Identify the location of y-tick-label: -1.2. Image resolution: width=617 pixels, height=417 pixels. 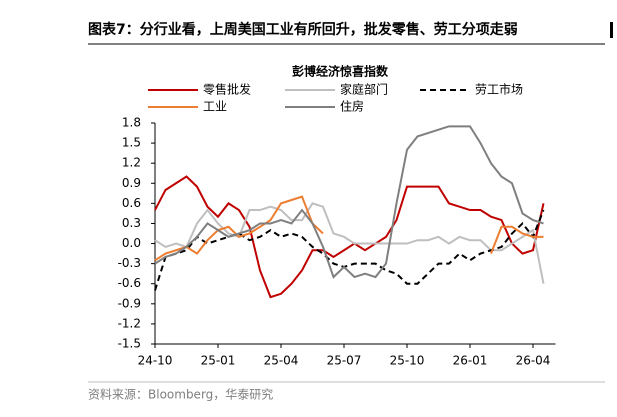
(129, 323).